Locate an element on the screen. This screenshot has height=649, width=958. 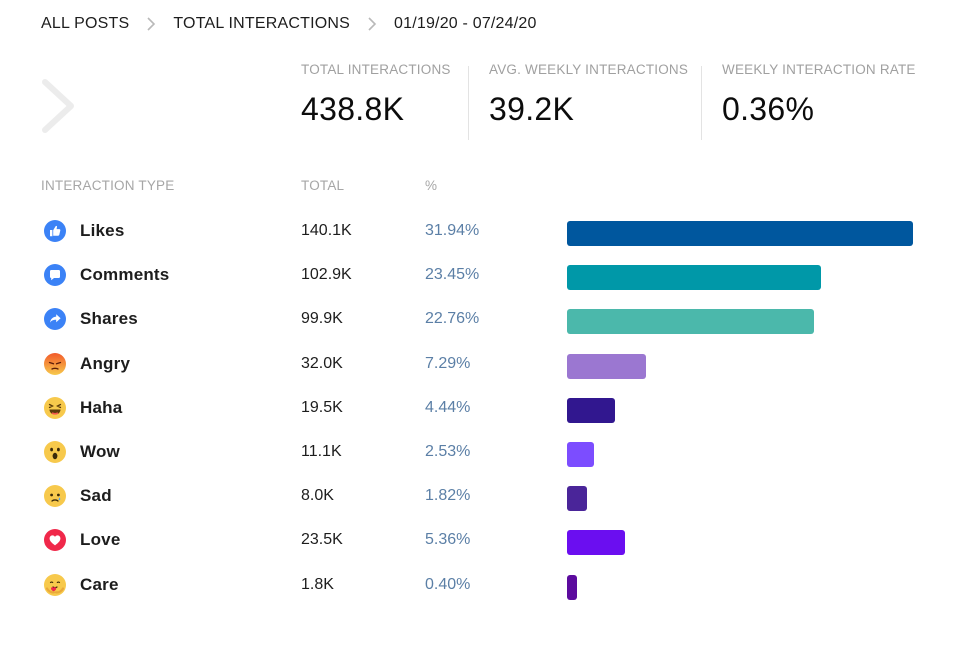
bar-angry is located at coordinates (606, 366).